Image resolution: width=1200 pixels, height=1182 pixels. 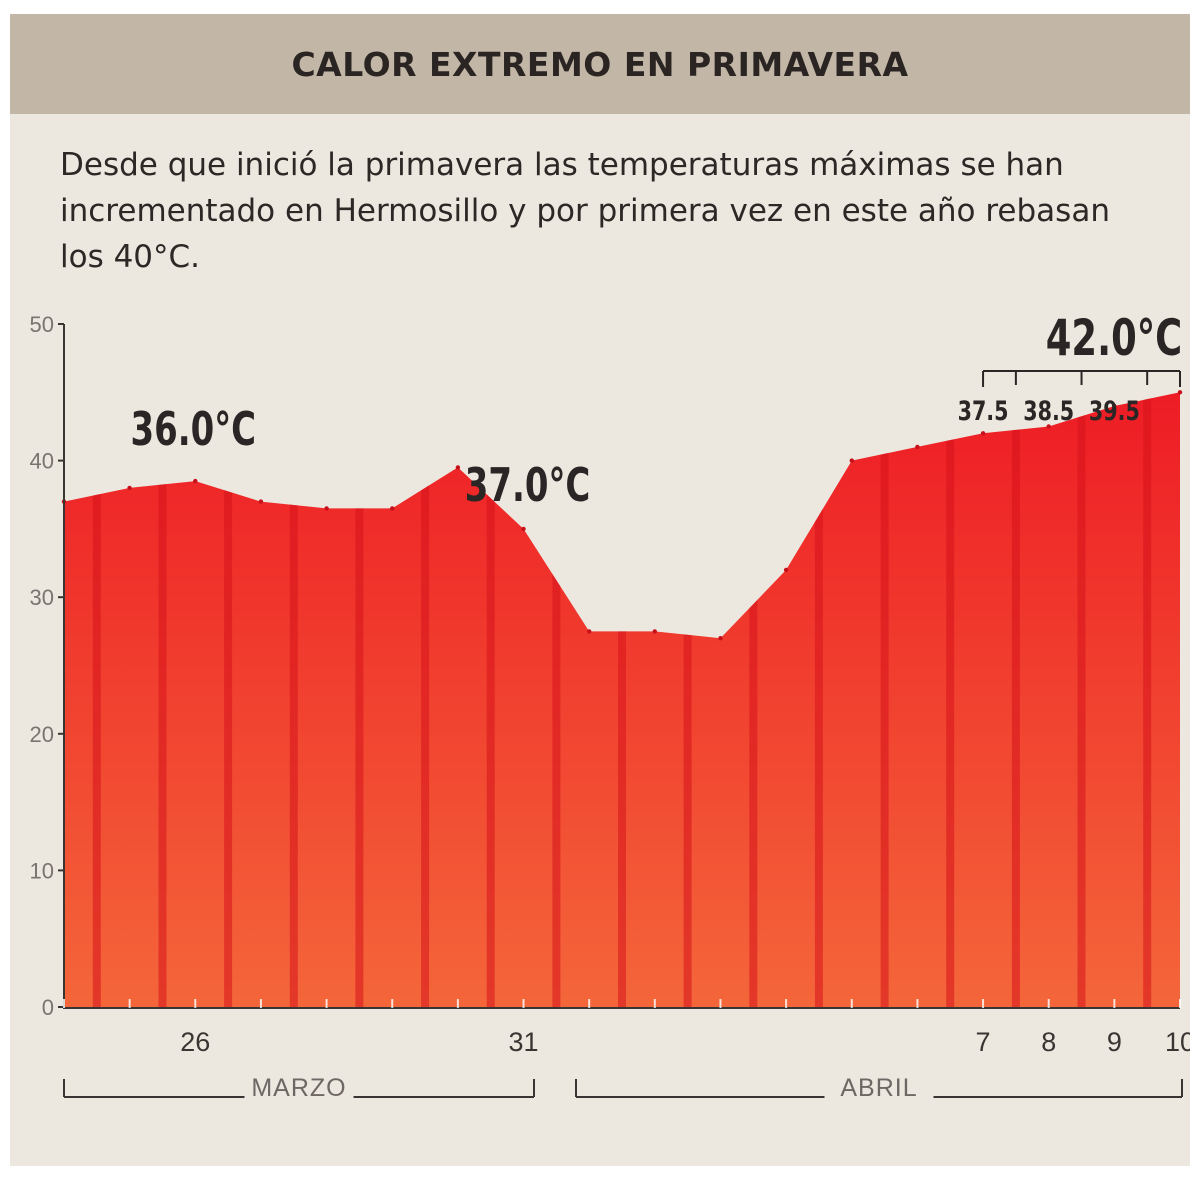 What do you see at coordinates (42, 870) in the screenshot?
I see `y-tick-label: 10` at bounding box center [42, 870].